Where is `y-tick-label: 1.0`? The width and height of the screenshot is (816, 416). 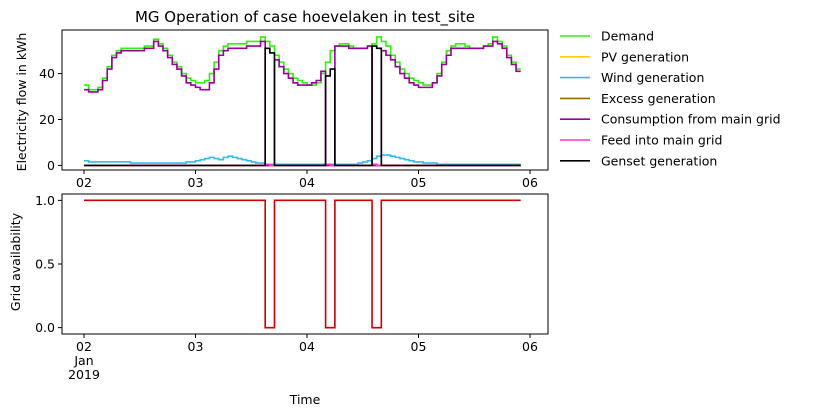
y-tick-label: 1.0 is located at coordinates (45, 200).